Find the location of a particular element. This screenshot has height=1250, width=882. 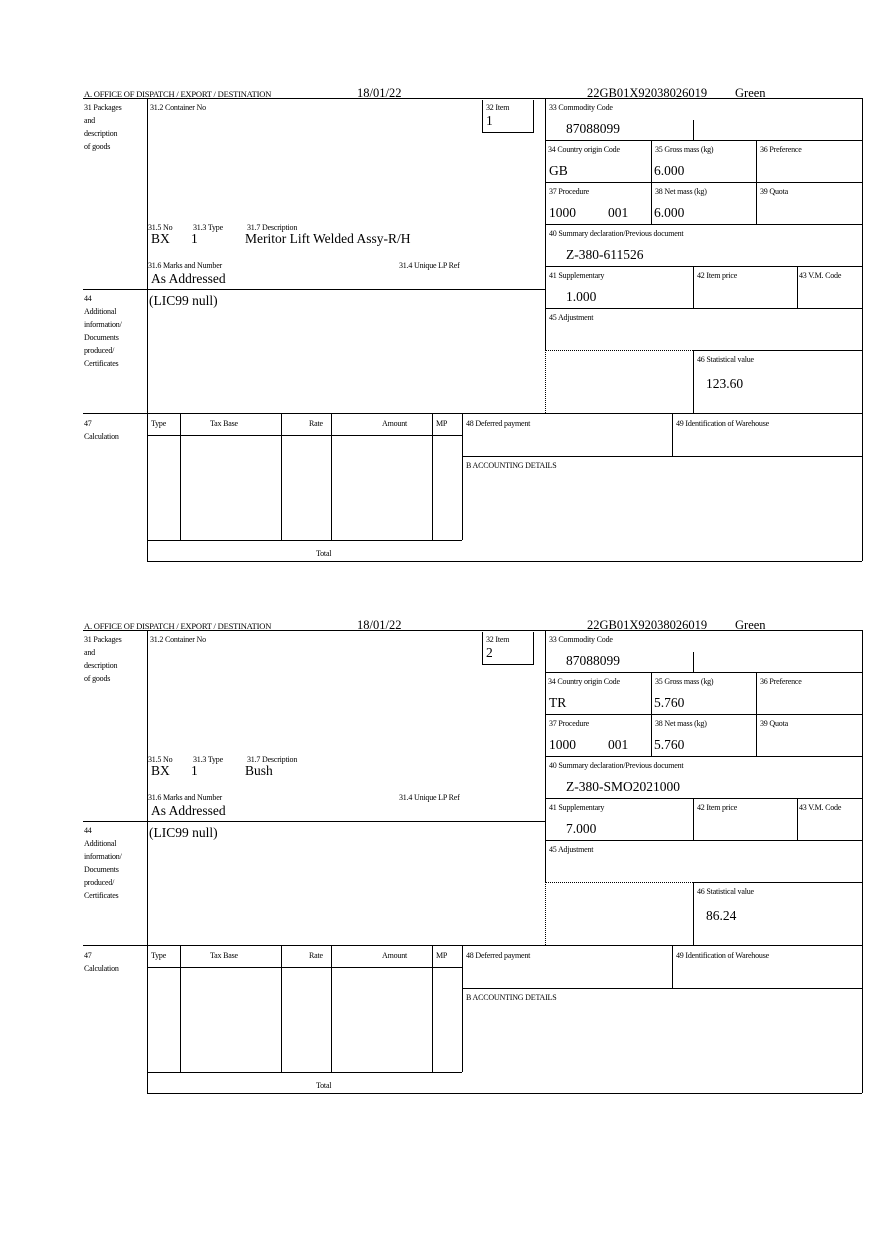

marks-label: 31.6 Marks and Number is located at coordinates (185, 797).